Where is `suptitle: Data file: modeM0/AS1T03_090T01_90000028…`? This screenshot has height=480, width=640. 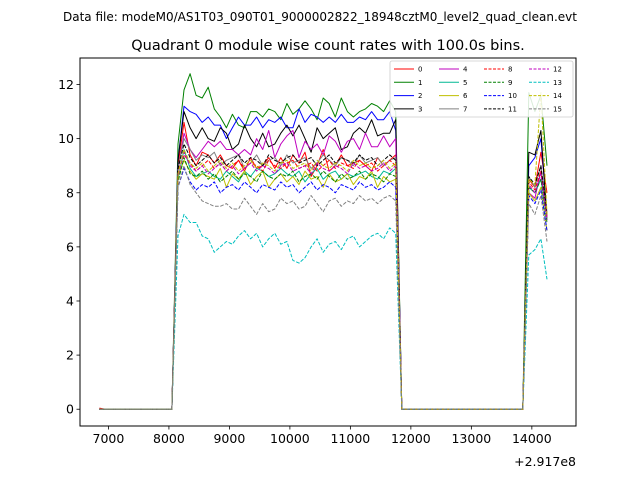 suptitle: Data file: modeM0/AS1T03_090T01_90000028… is located at coordinates (320, 17).